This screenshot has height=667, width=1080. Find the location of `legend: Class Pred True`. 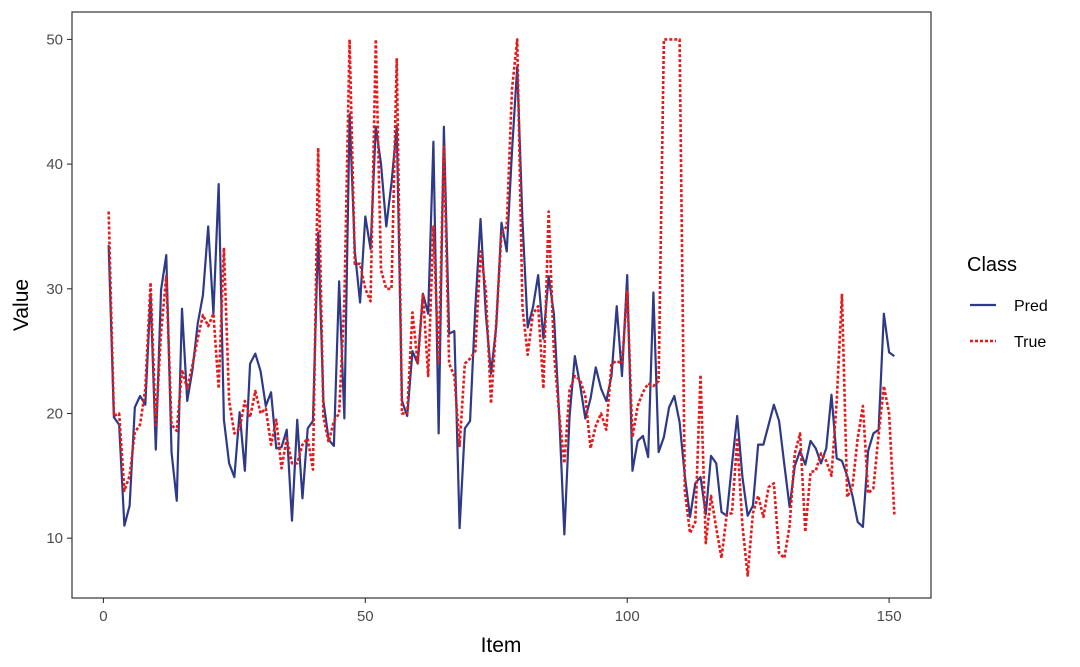

legend: Class Pred True is located at coordinates (1007, 302).